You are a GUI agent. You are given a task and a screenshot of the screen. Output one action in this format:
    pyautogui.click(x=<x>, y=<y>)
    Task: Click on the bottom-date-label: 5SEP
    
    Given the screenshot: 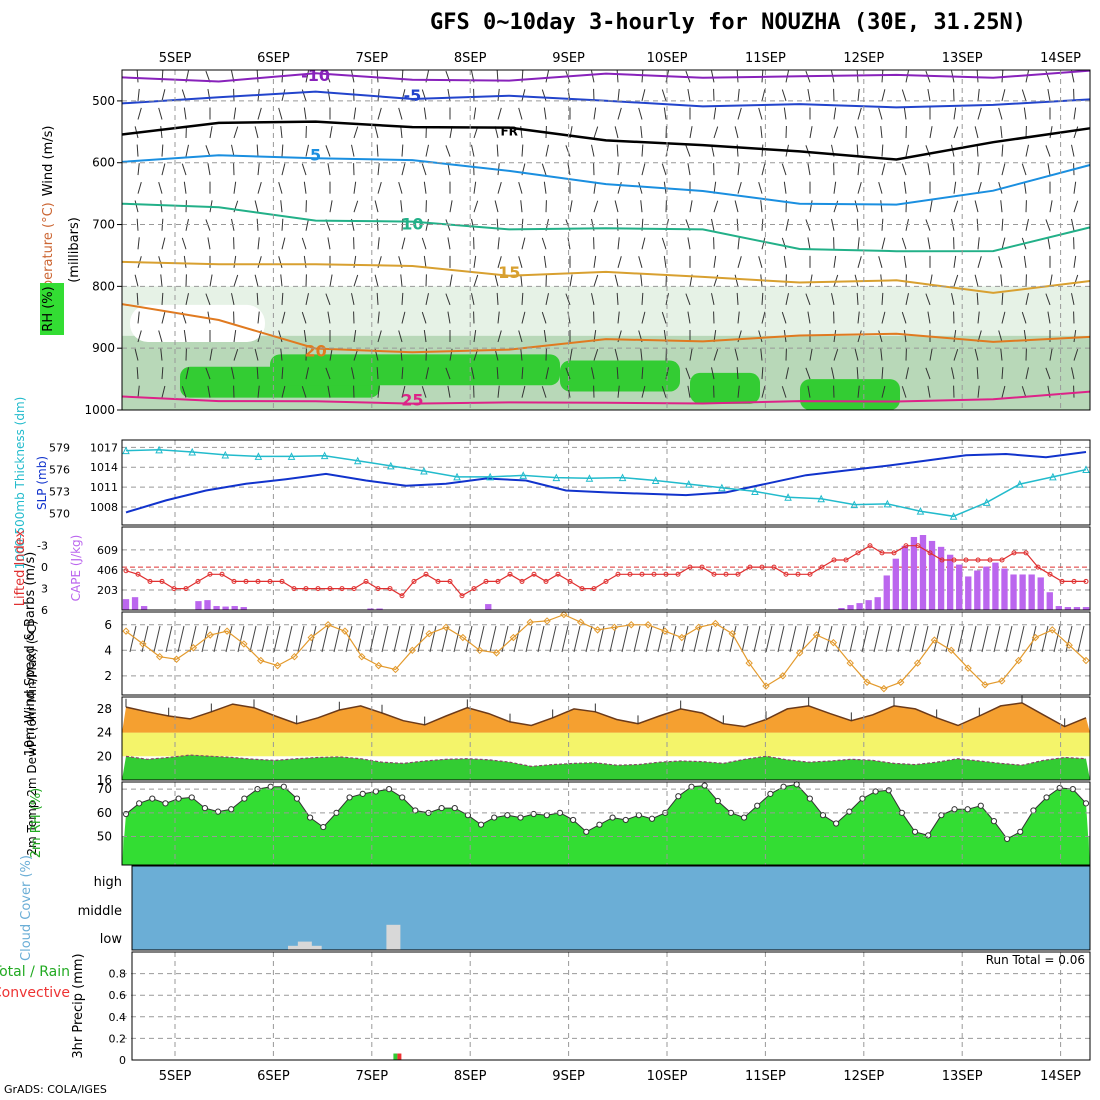 What is the action you would take?
    pyautogui.click(x=175, y=1076)
    